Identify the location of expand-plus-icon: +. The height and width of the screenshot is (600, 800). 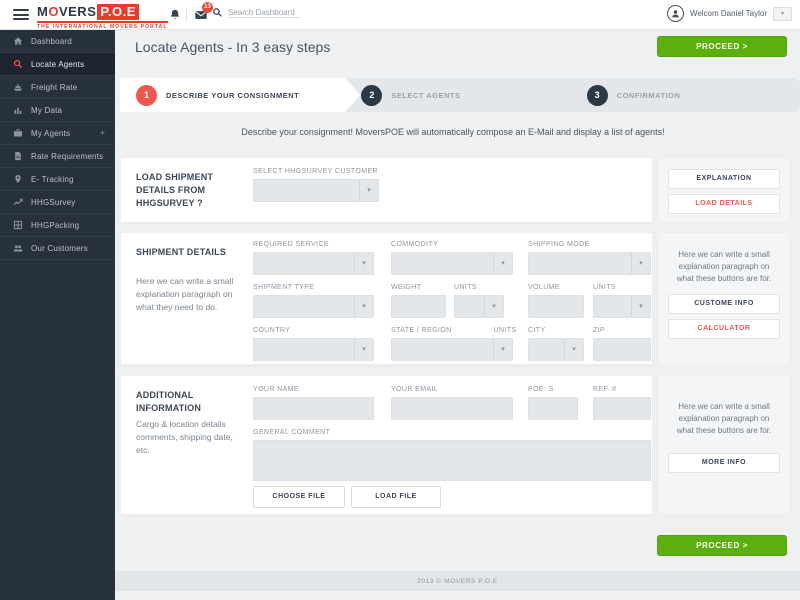
(102, 133).